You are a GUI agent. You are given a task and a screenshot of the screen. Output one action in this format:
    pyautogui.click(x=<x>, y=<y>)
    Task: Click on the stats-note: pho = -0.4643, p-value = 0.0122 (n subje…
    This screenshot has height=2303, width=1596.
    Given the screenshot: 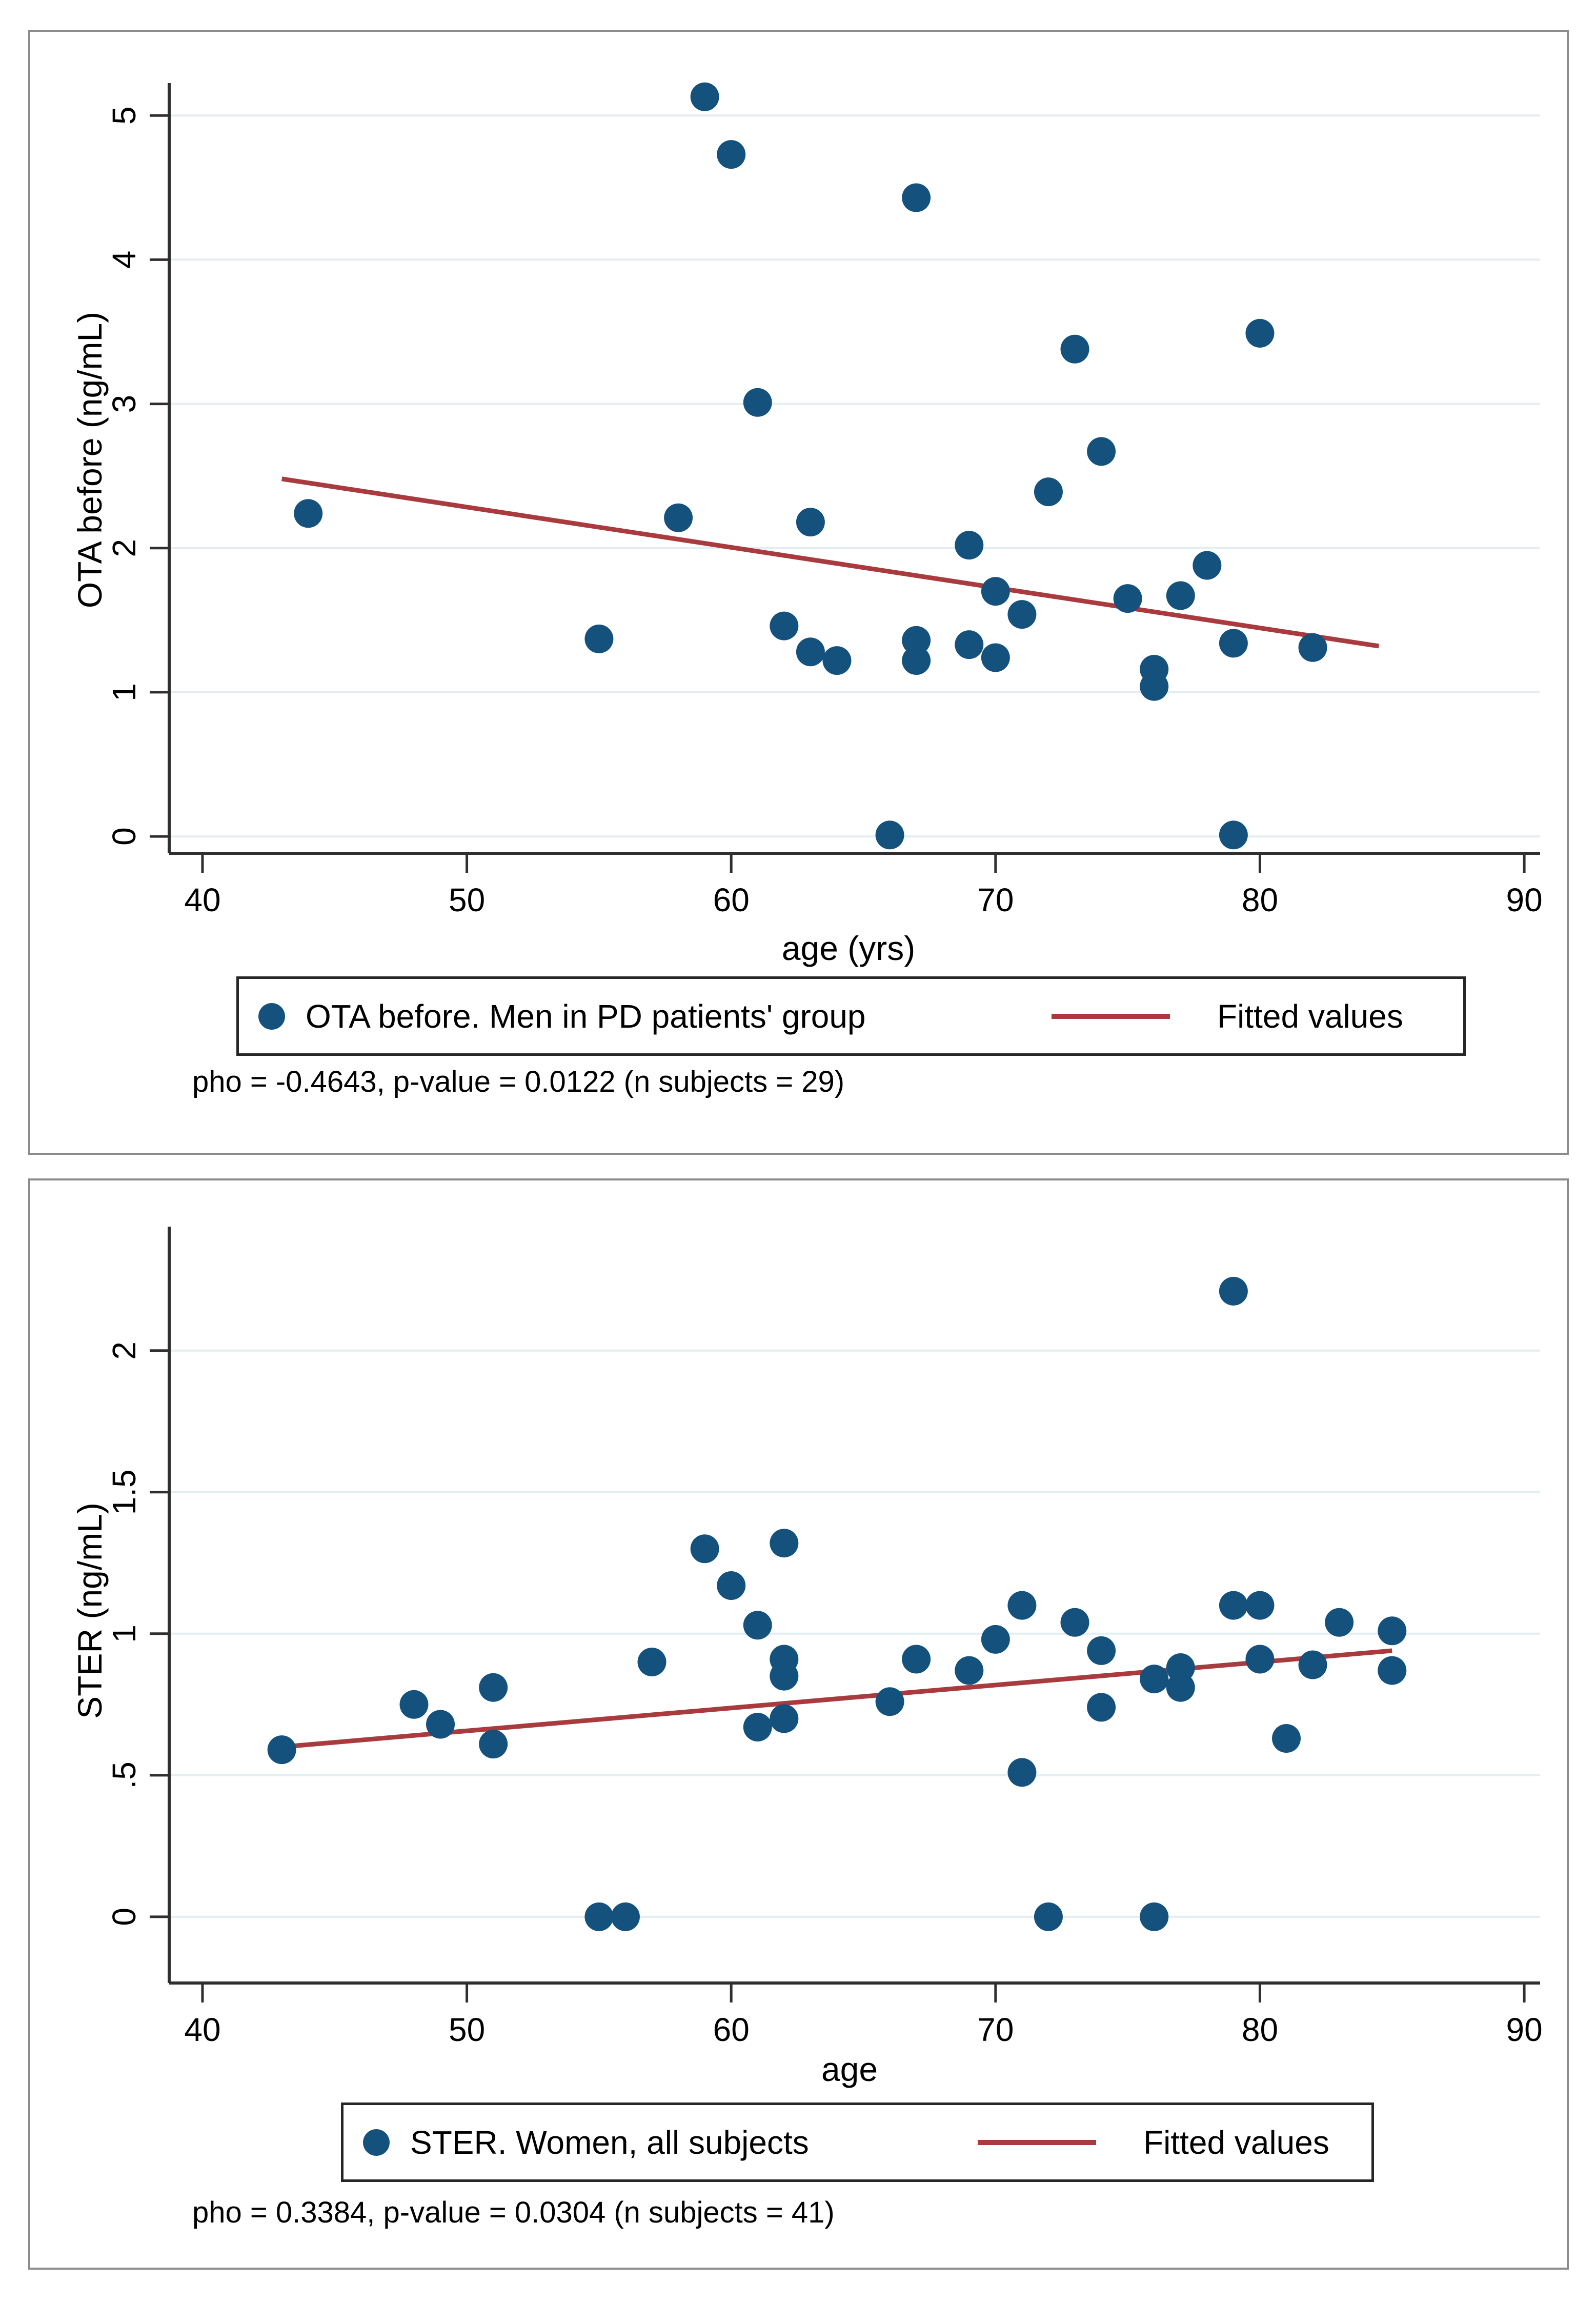 What is the action you would take?
    pyautogui.click(x=518, y=1081)
    